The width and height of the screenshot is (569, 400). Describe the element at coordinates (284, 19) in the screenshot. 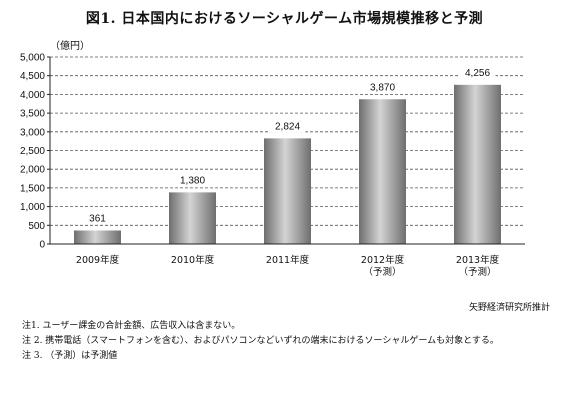

I see `chart-title: 図1. 日本国内におけるソーシャルゲーム市場規模推移と予測` at that location.